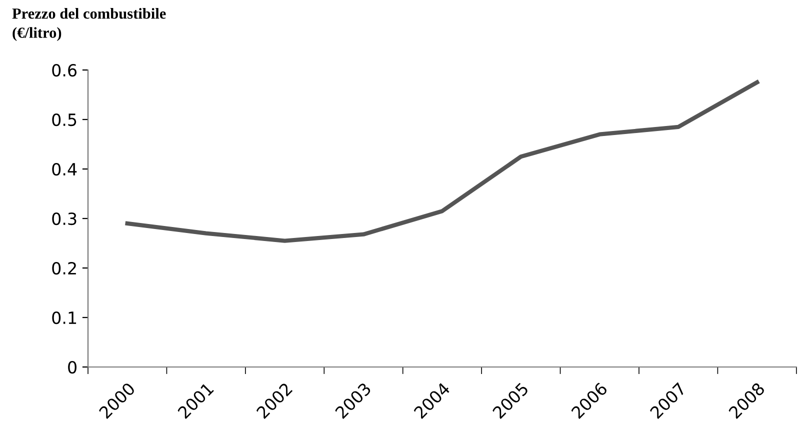 The width and height of the screenshot is (798, 446). I want to click on y-tick-label: 0.2, so click(64, 268).